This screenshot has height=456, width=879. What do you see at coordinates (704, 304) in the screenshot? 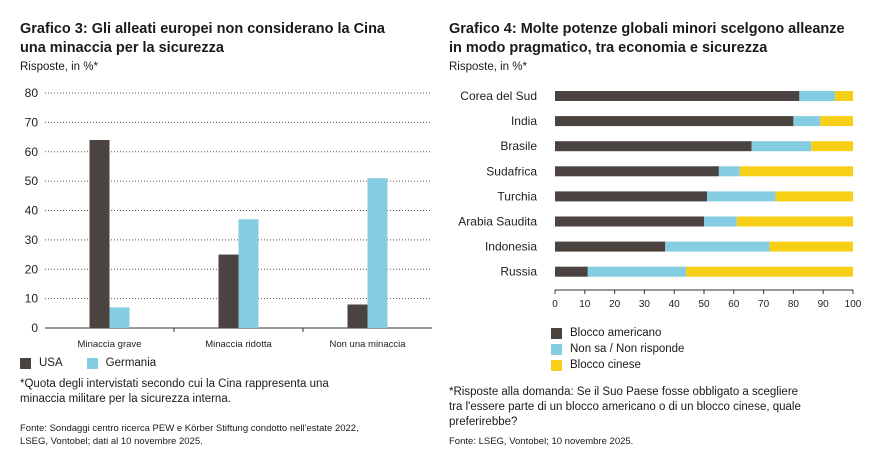
I see `x-tick-label: 50` at bounding box center [704, 304].